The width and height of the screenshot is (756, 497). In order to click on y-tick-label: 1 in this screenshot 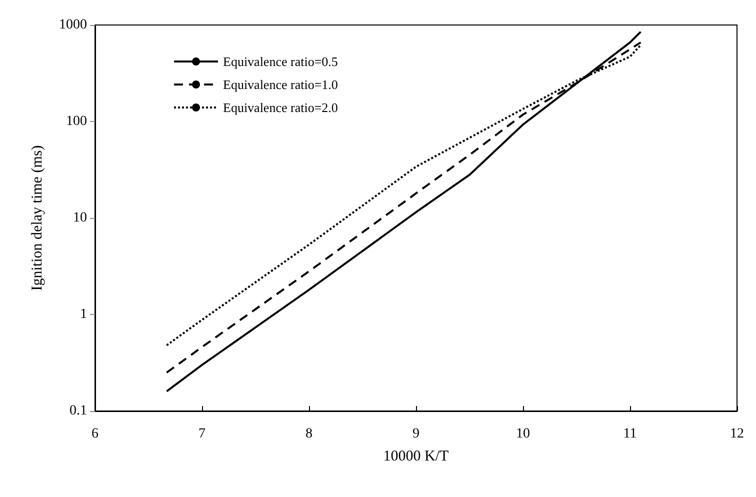, I will do `click(83, 314)`.